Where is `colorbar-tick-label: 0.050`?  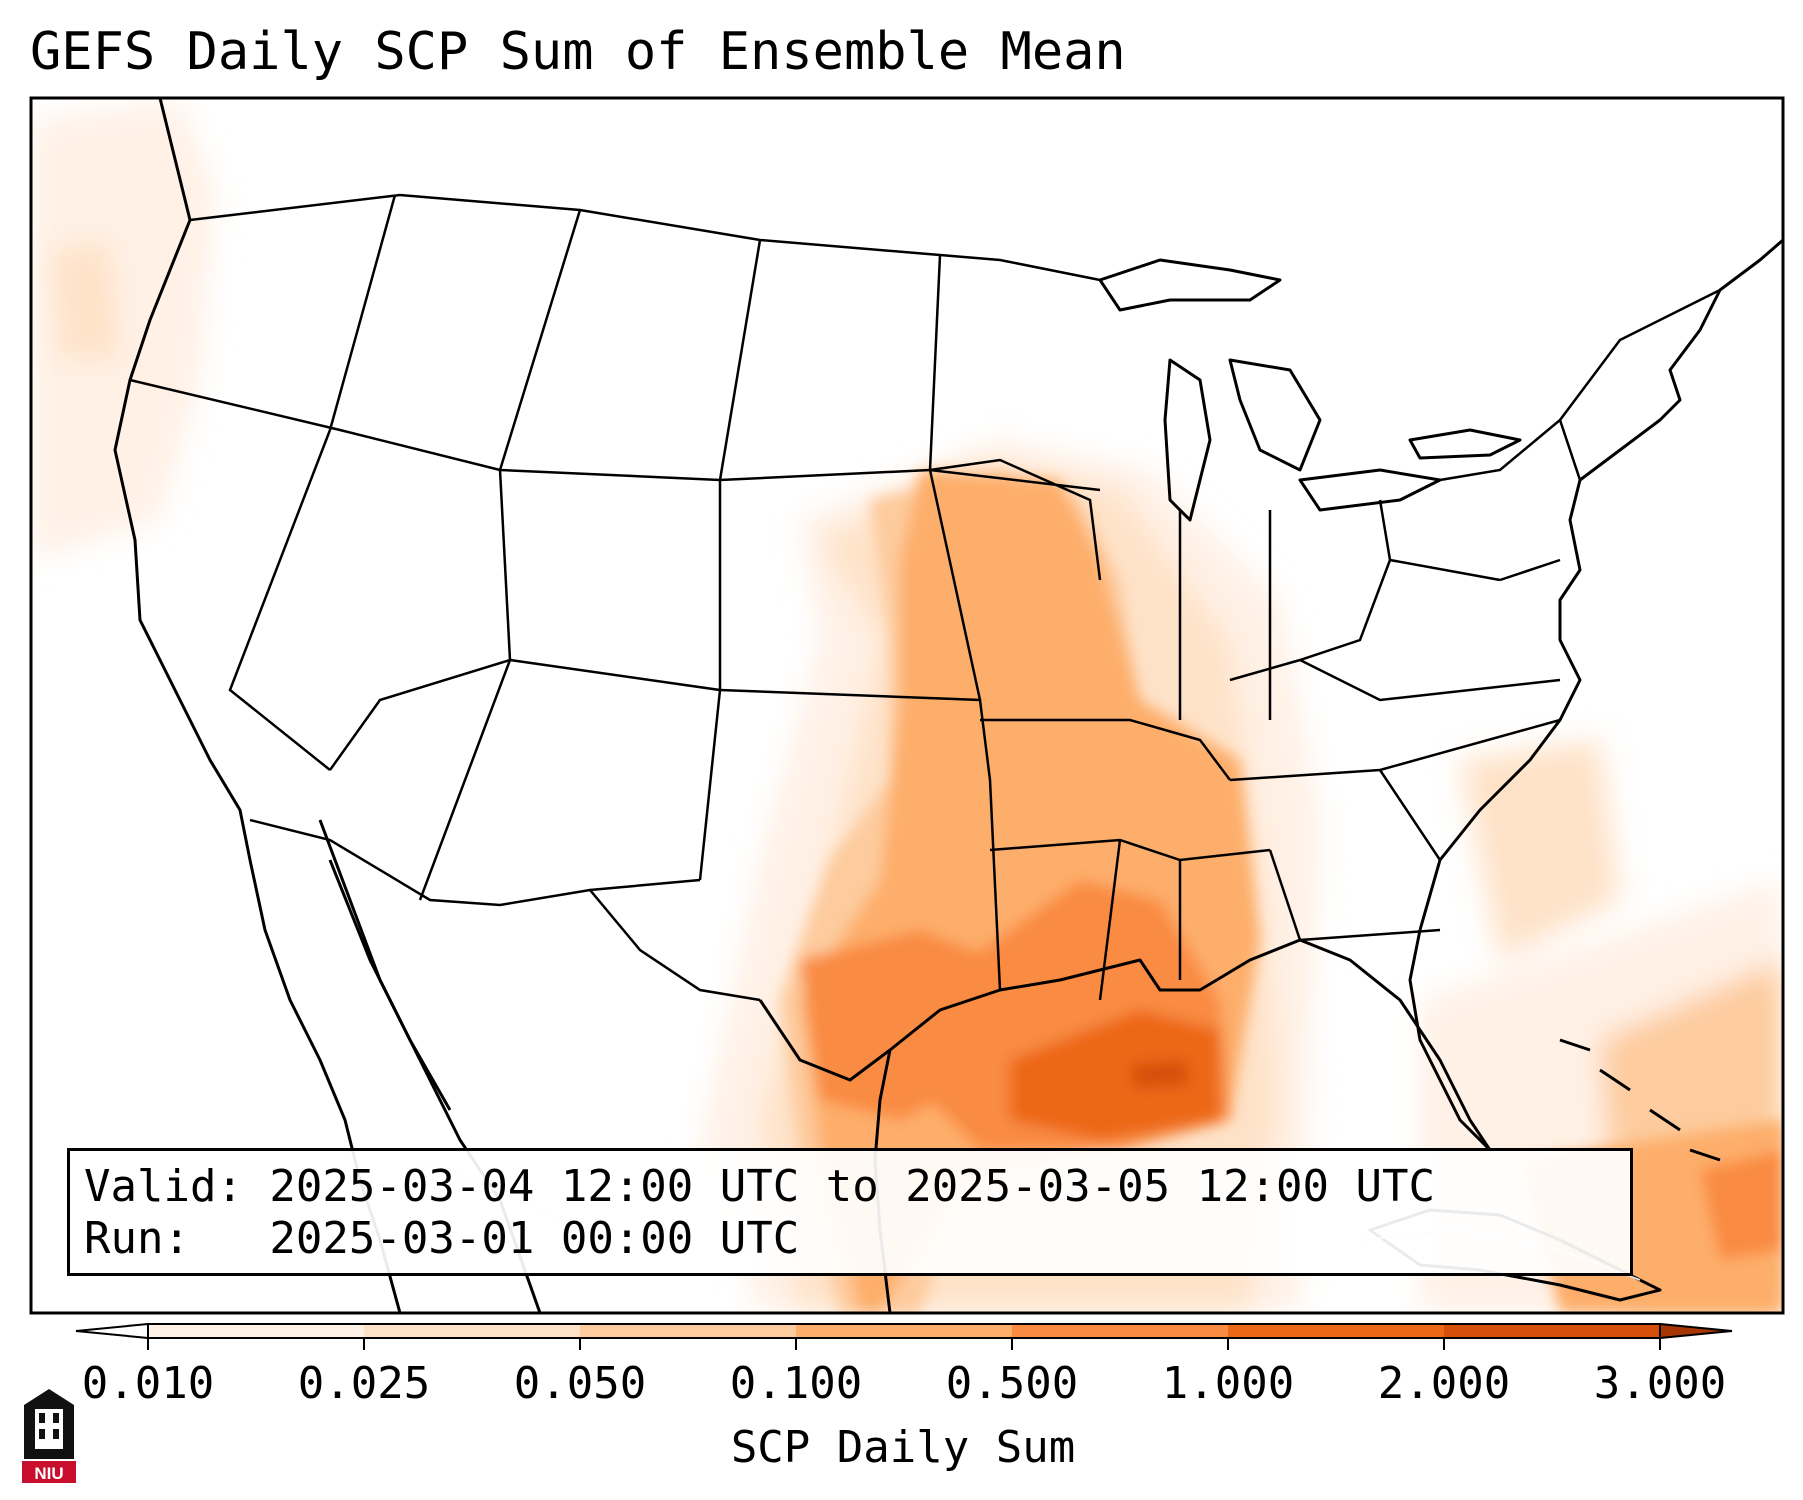
colorbar-tick-label: 0.050 is located at coordinates (580, 1383).